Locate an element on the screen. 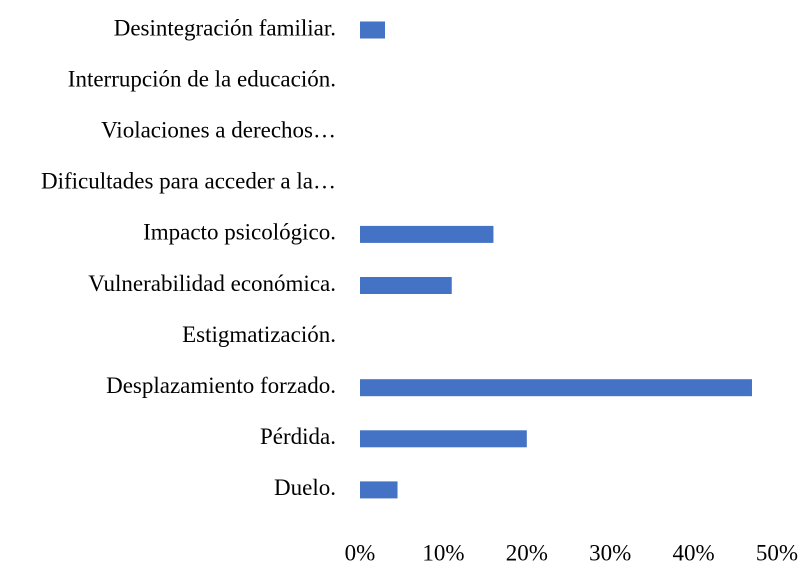  x-tick-label: 40% is located at coordinates (694, 552).